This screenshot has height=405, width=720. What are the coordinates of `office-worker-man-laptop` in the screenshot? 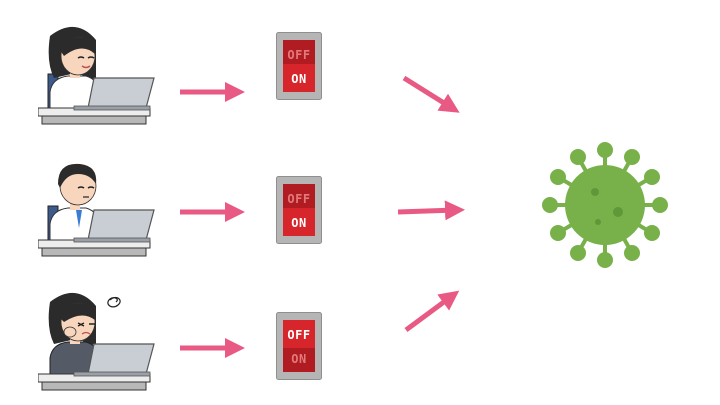 It's located at (102, 209).